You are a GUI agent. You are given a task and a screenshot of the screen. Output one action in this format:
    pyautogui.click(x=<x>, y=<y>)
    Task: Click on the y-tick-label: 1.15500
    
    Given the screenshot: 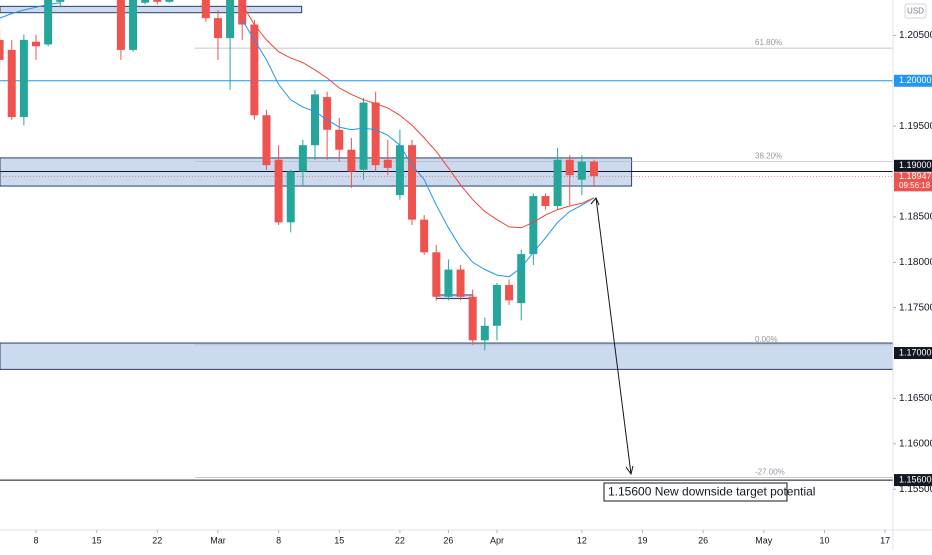 What is the action you would take?
    pyautogui.click(x=915, y=489)
    